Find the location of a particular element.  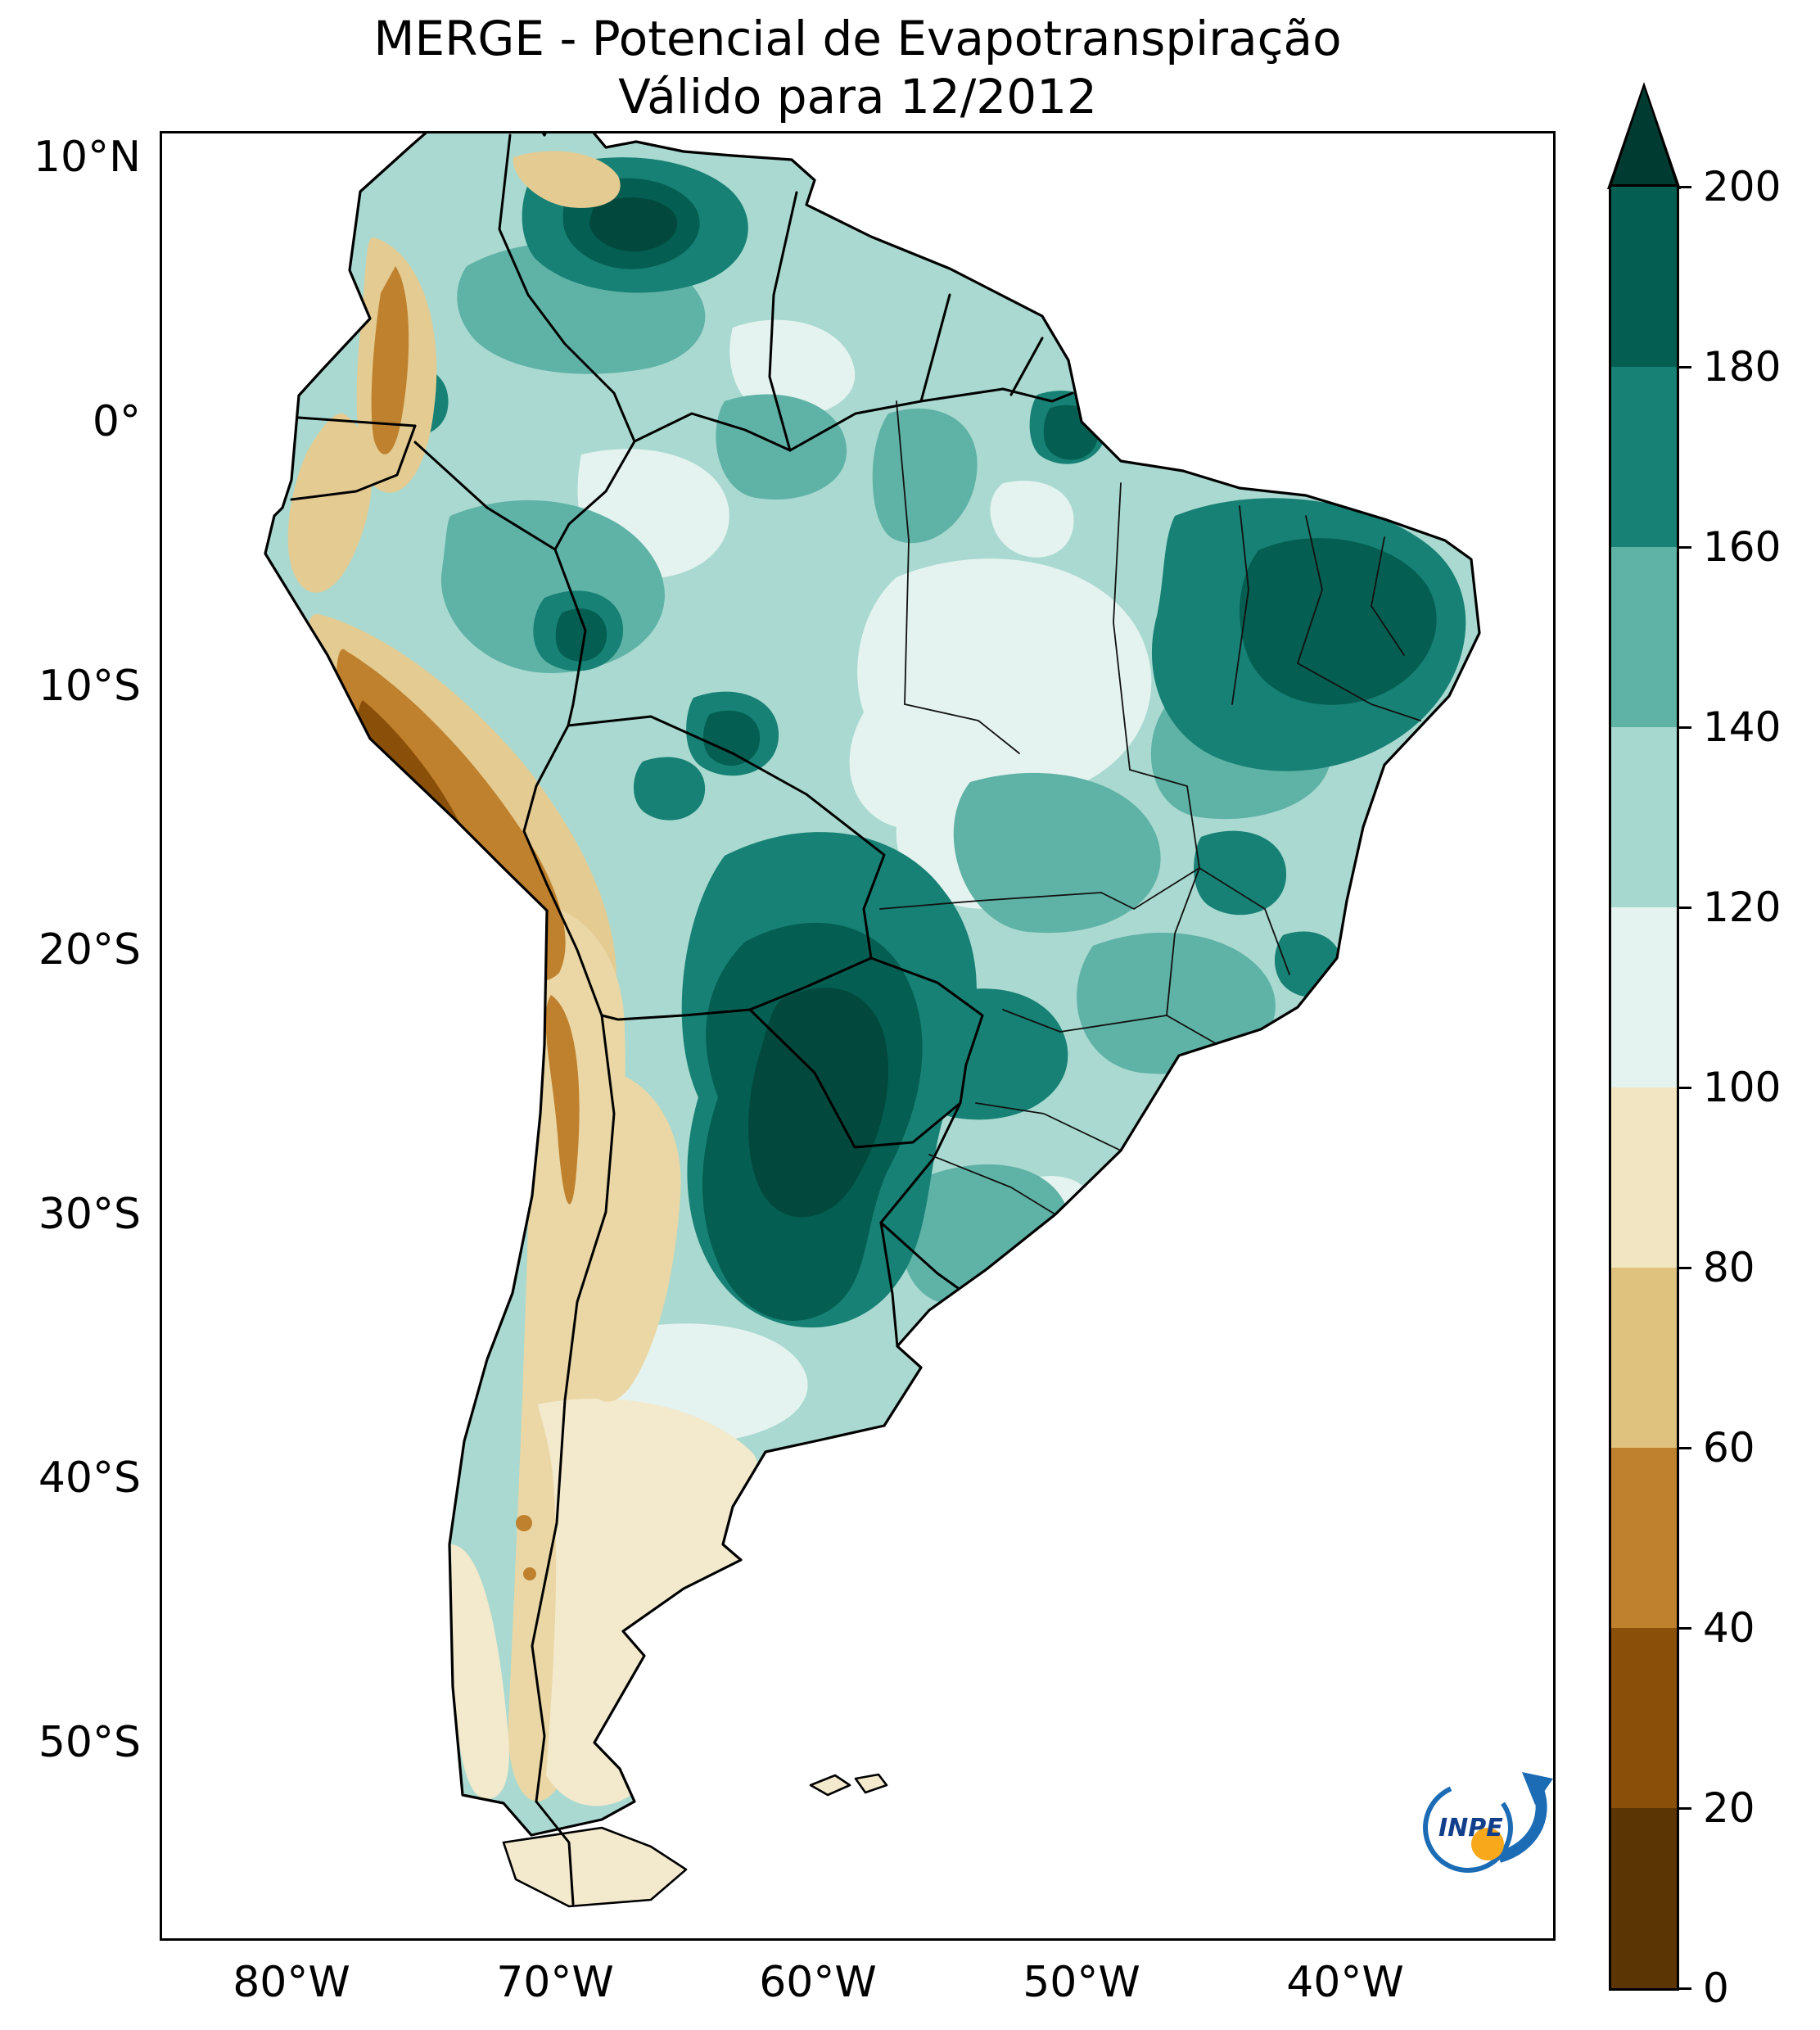

tierra-del-fuego is located at coordinates (595, 1867).